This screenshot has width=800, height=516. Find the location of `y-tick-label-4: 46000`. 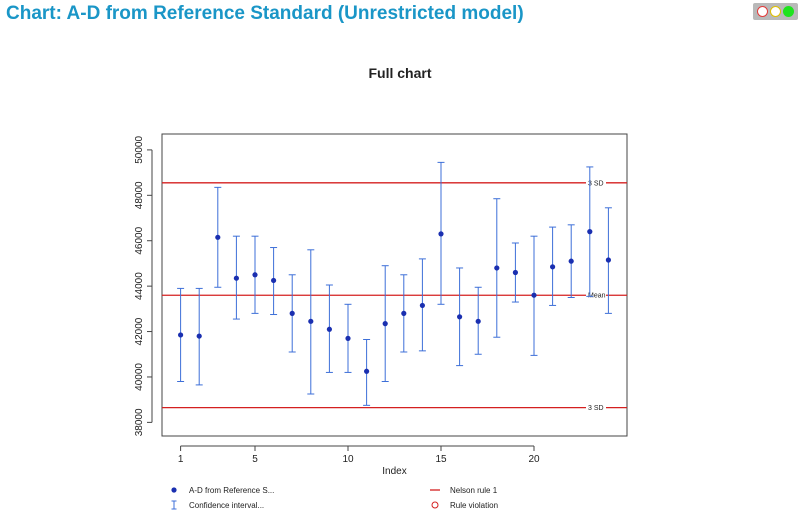

y-tick-label-4: 46000 is located at coordinates (139, 240).